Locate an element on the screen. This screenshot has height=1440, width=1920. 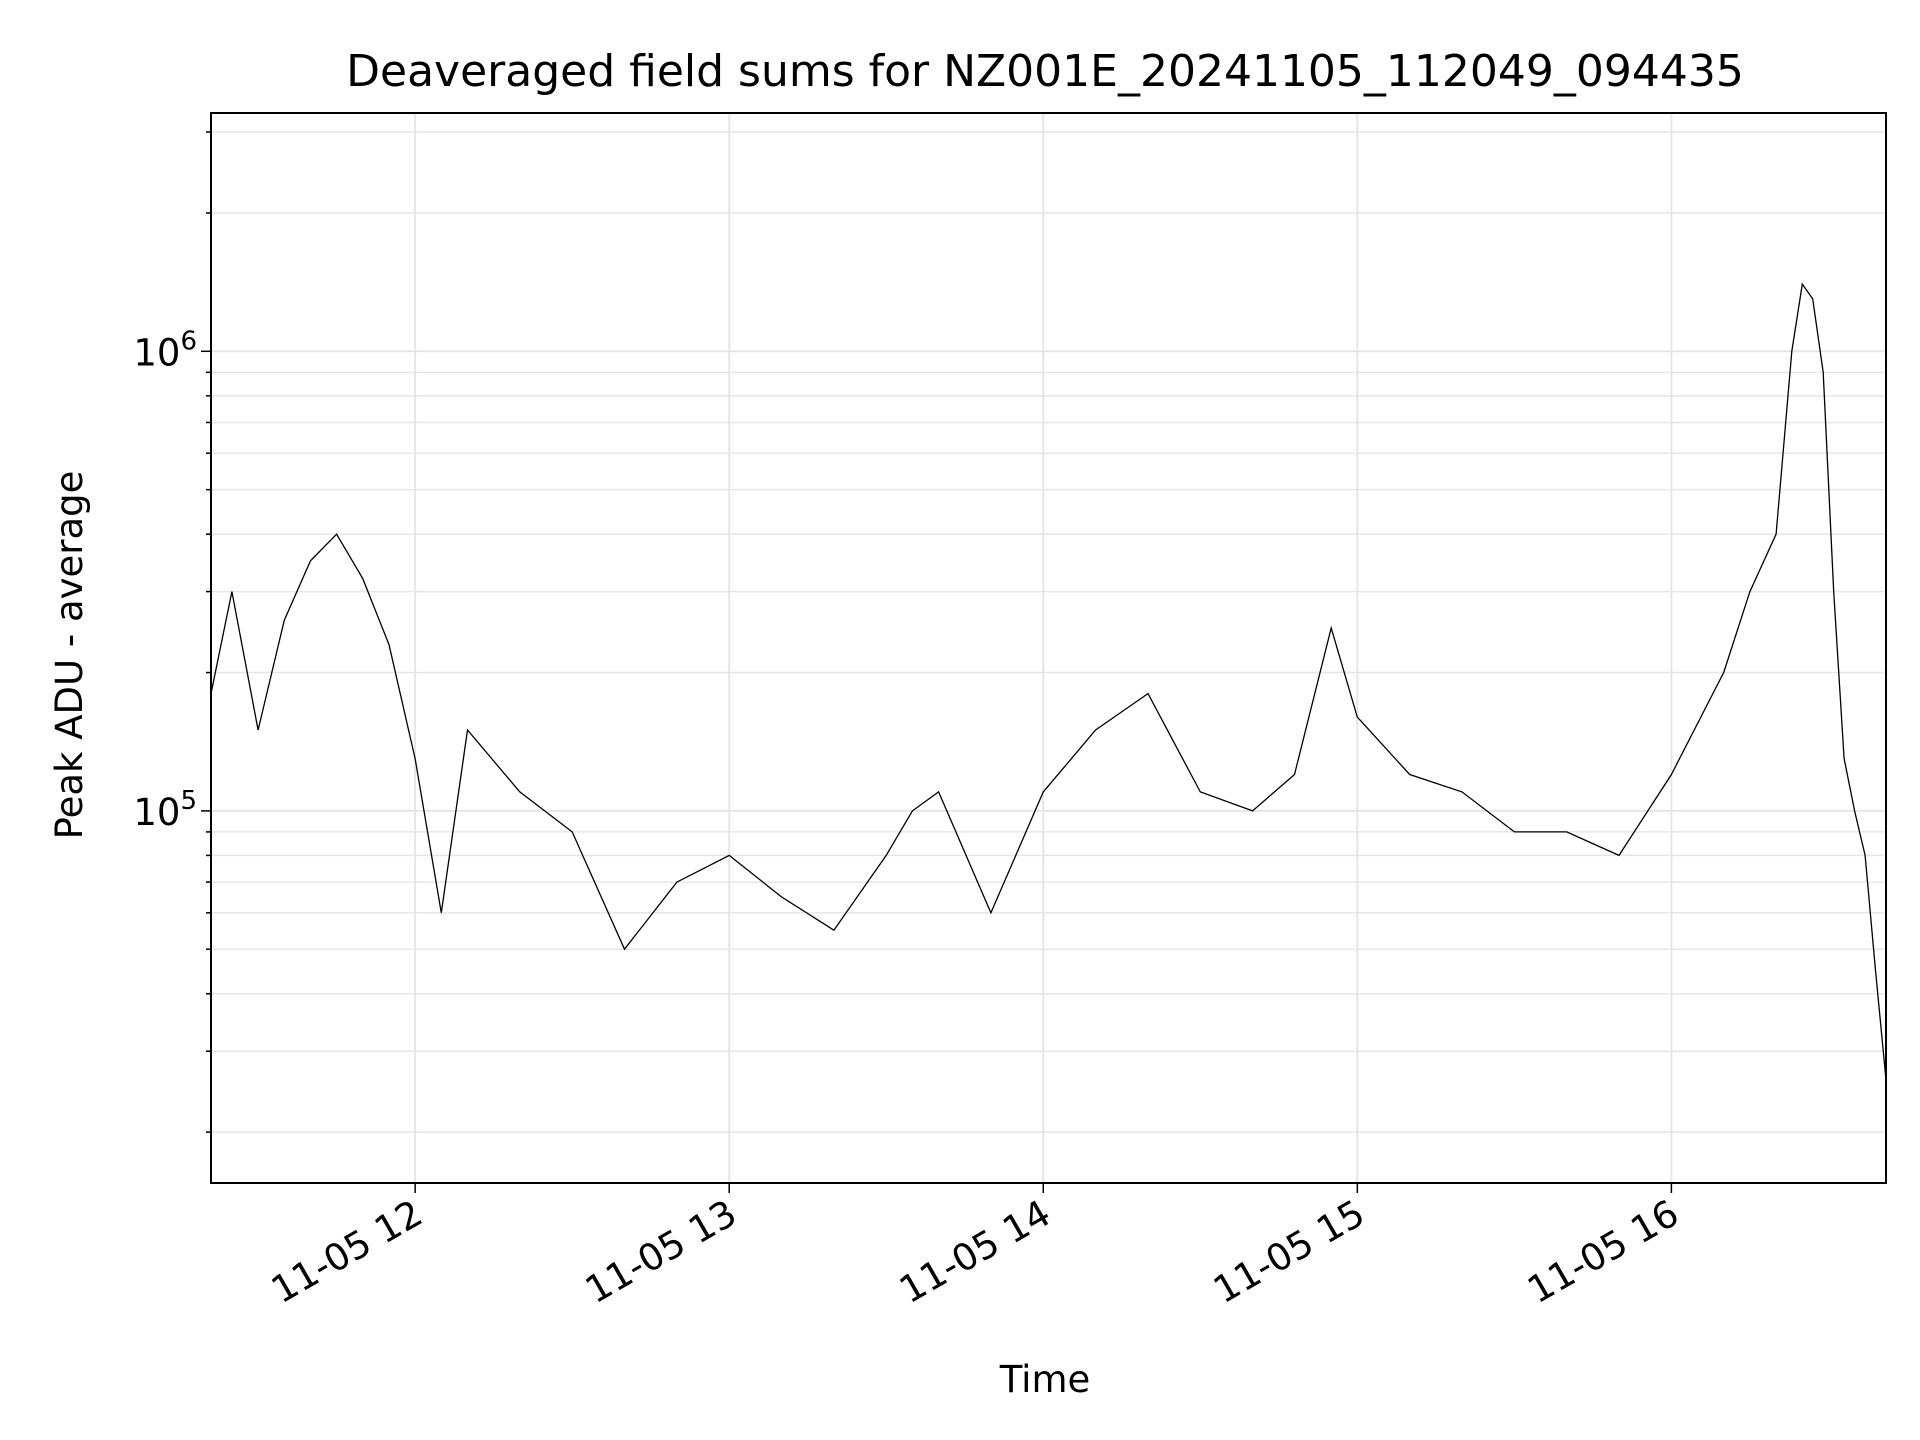
y-tick-label: 105 is located at coordinates (165, 810).